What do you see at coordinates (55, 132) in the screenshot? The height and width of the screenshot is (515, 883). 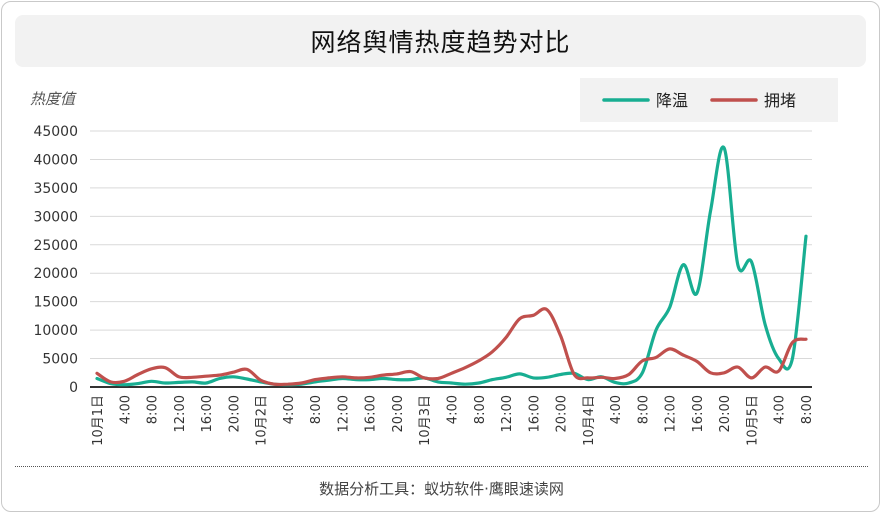 I see `y-tick-label: 45000` at bounding box center [55, 132].